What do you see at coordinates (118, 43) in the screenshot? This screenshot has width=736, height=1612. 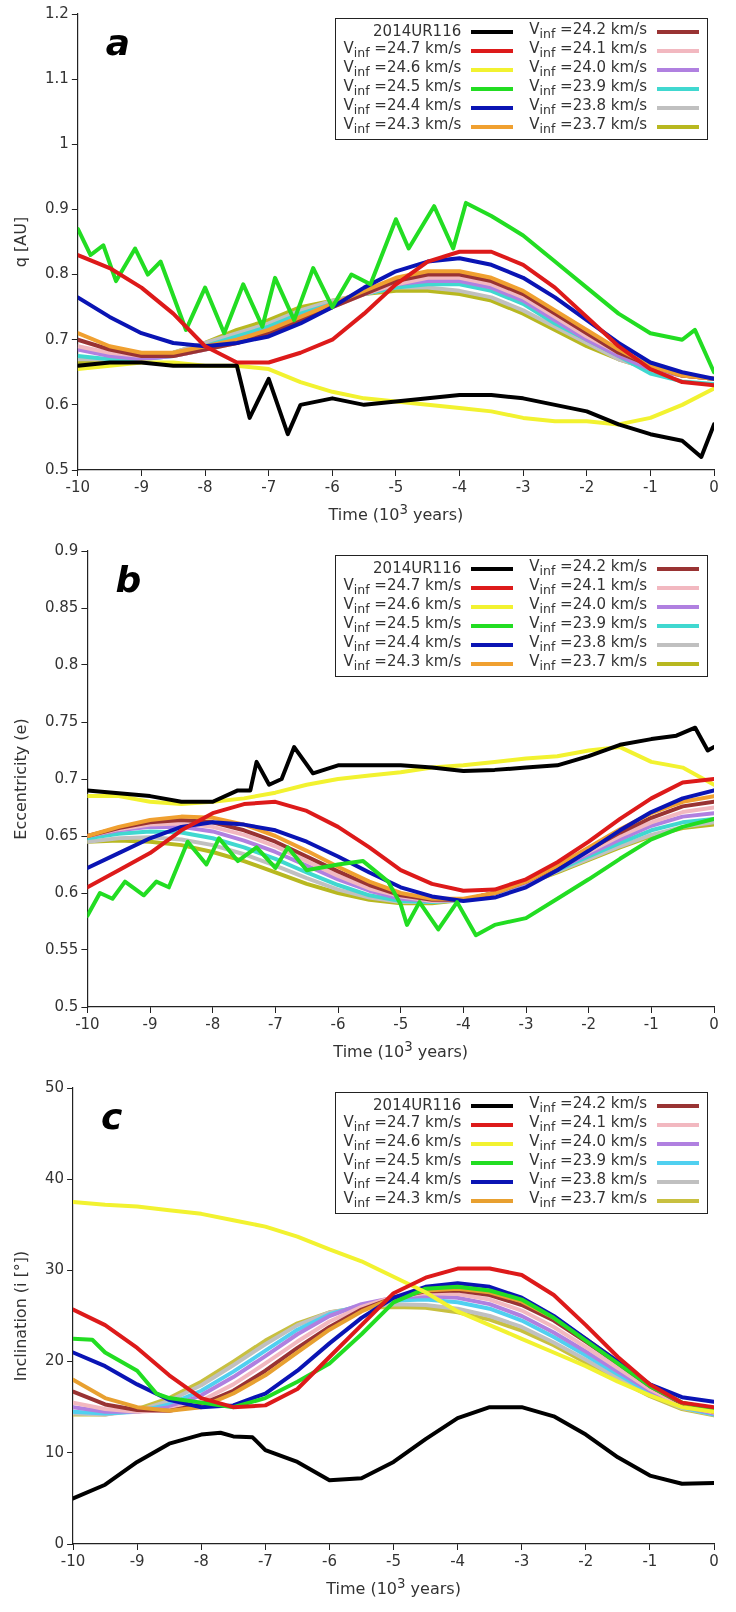 I see `annotation: a` at bounding box center [118, 43].